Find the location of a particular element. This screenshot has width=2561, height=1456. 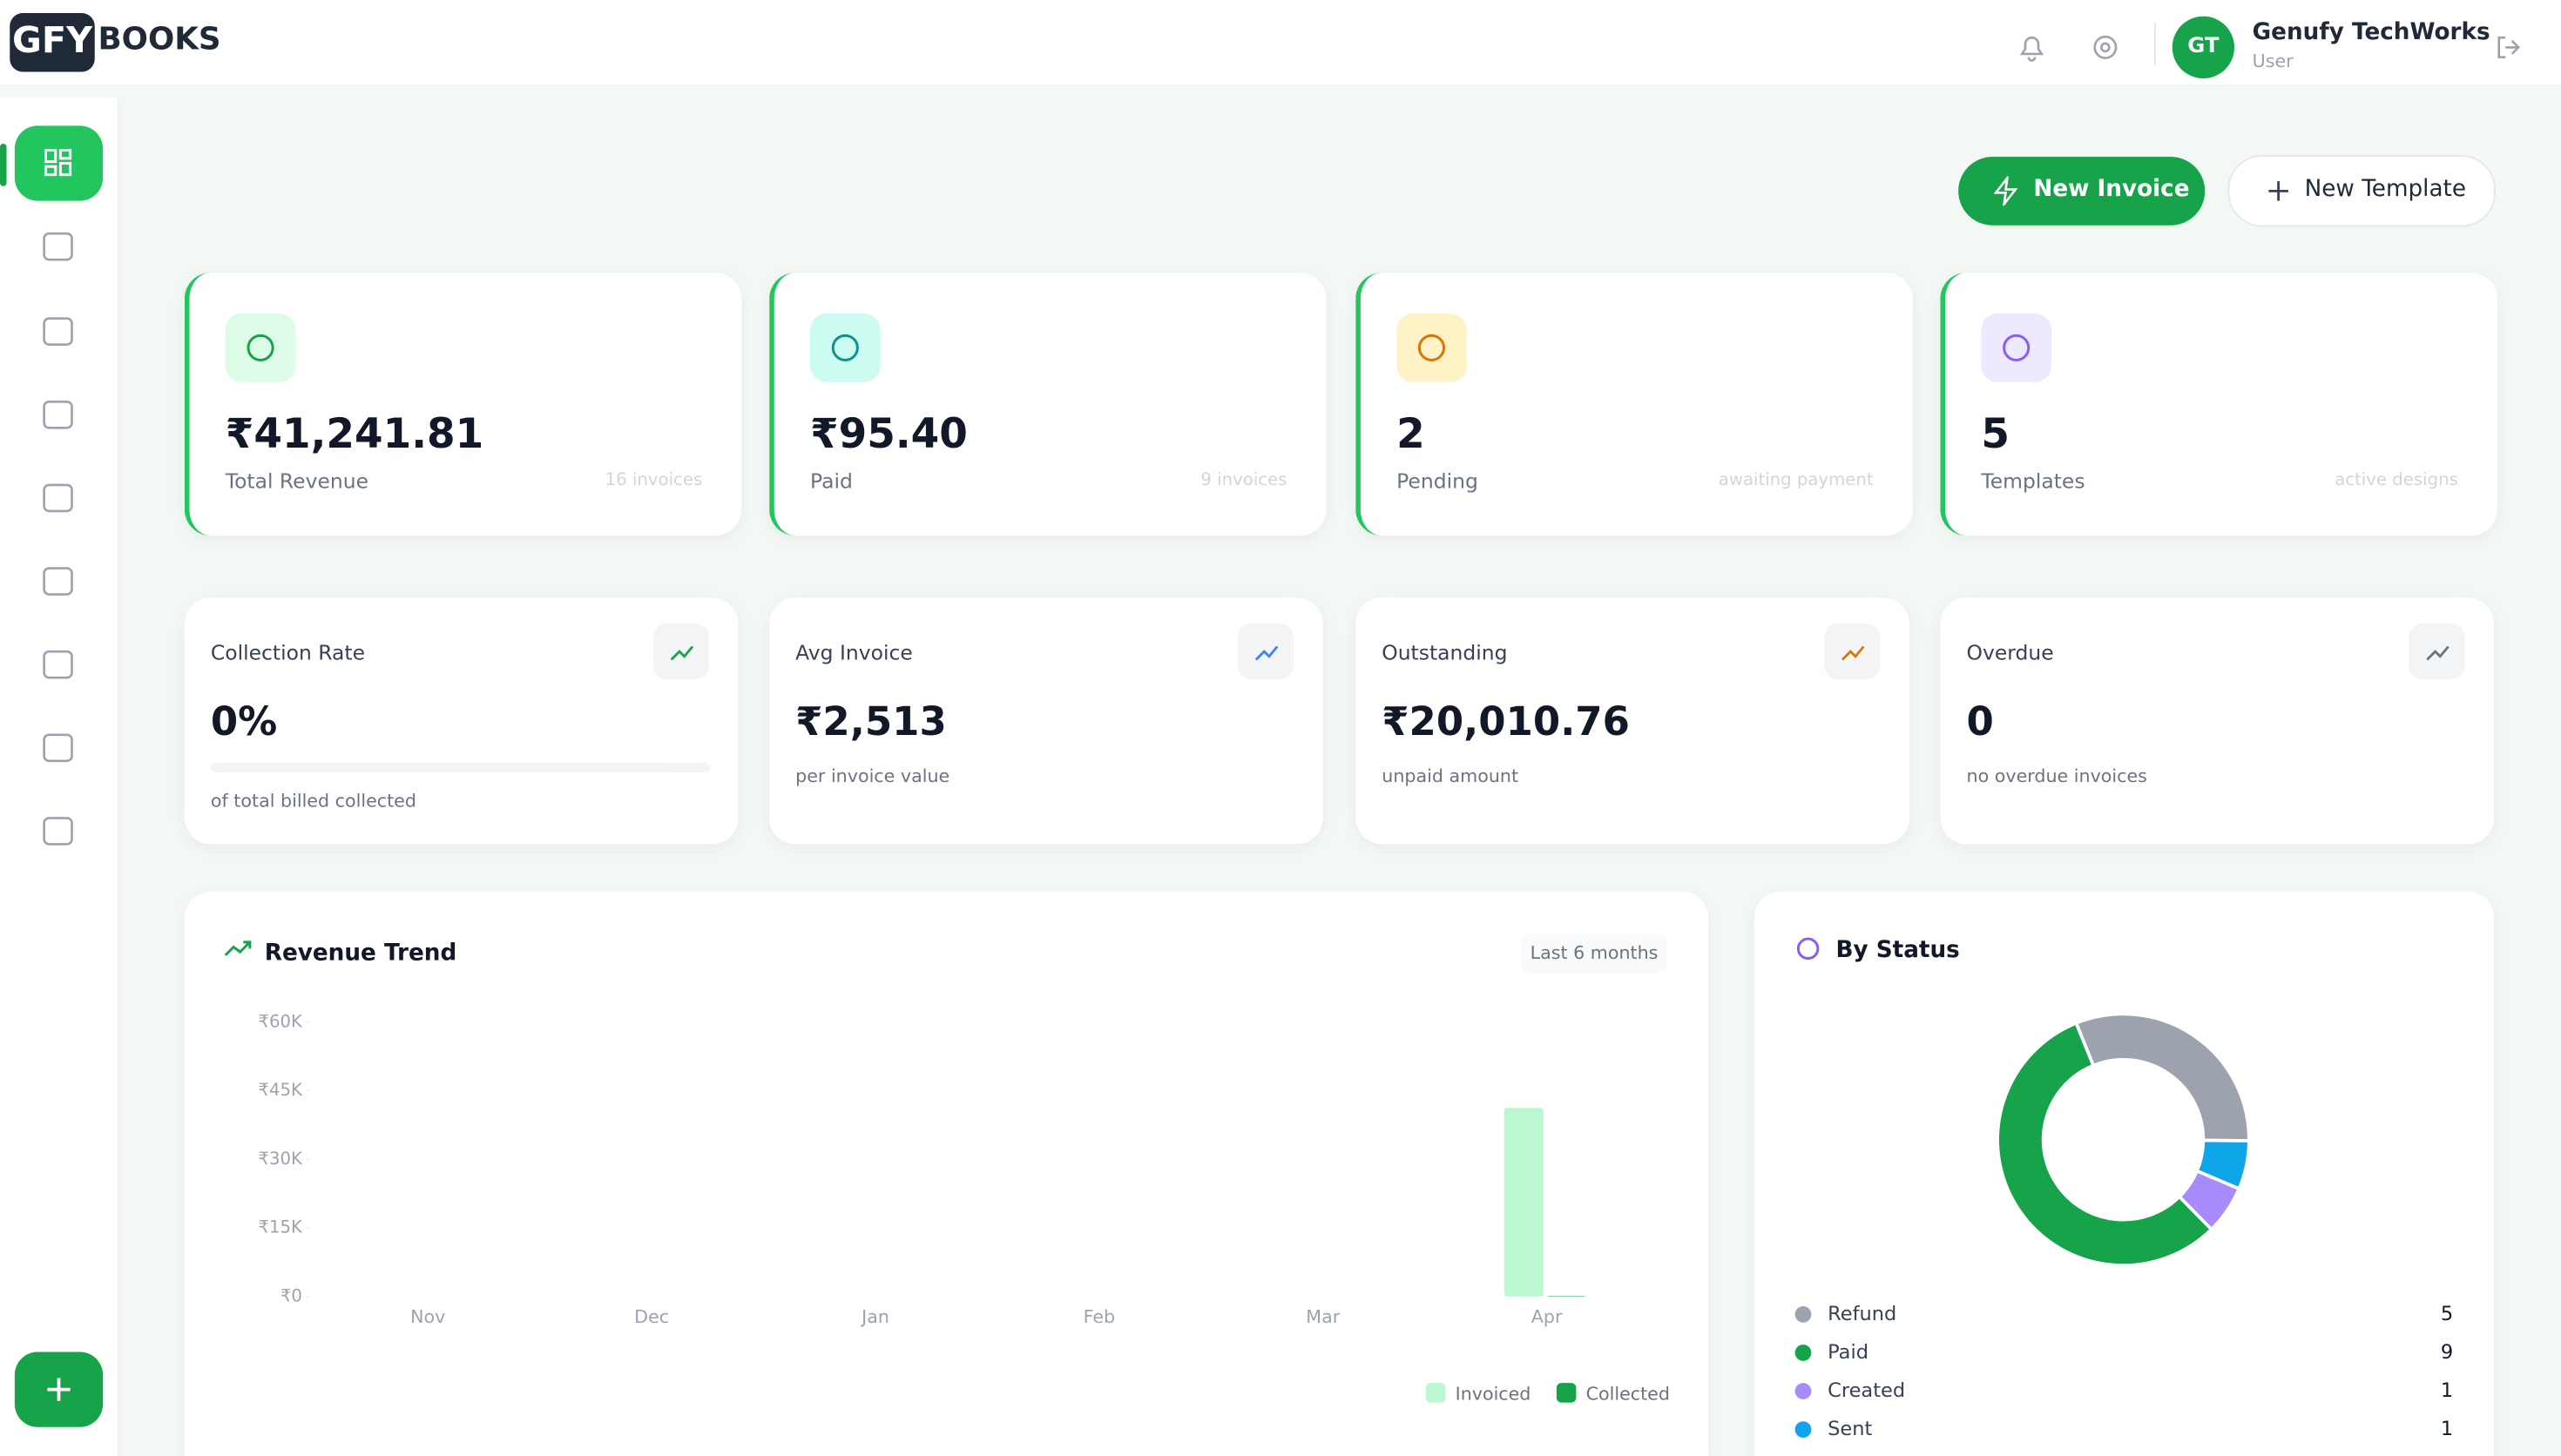

new-invoice-button: New Invoice is located at coordinates (2082, 191).